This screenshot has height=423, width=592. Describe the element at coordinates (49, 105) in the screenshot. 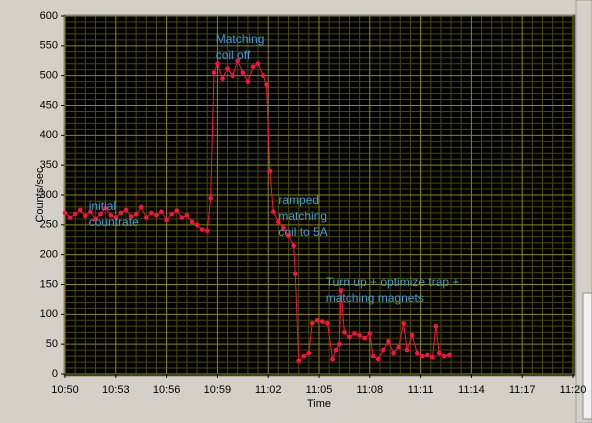

I see `y-tick-label: 450` at that location.